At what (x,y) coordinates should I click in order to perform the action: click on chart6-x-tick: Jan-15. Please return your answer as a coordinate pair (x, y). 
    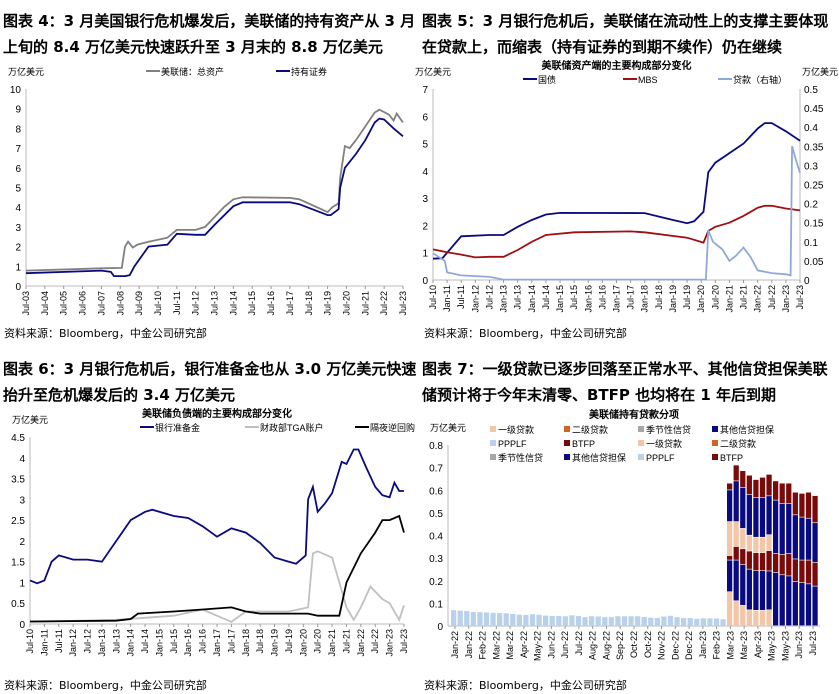
    Looking at the image, I should click on (159, 643).